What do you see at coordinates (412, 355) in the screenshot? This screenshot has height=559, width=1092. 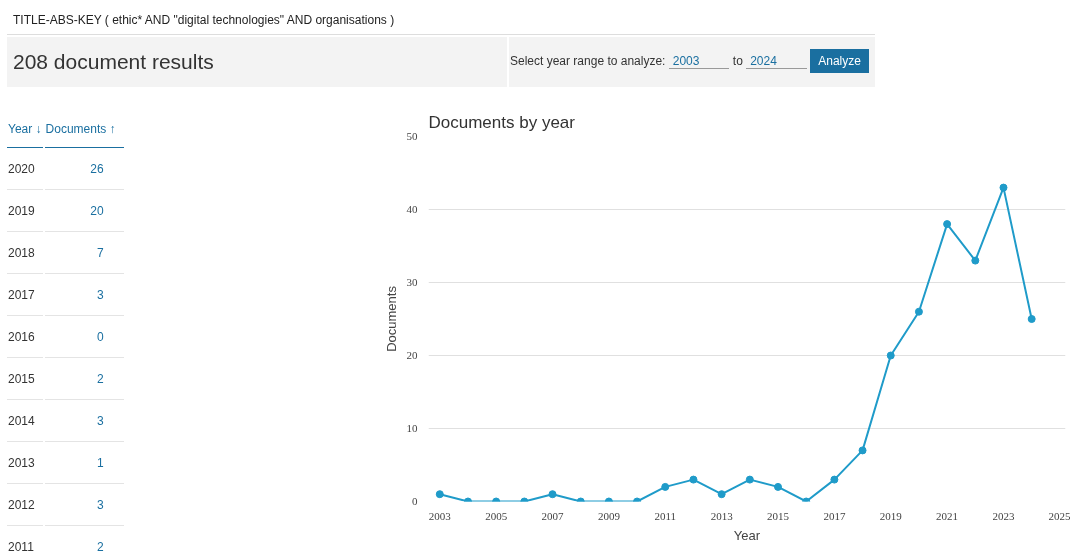 I see `y-tick-label: 20` at bounding box center [412, 355].